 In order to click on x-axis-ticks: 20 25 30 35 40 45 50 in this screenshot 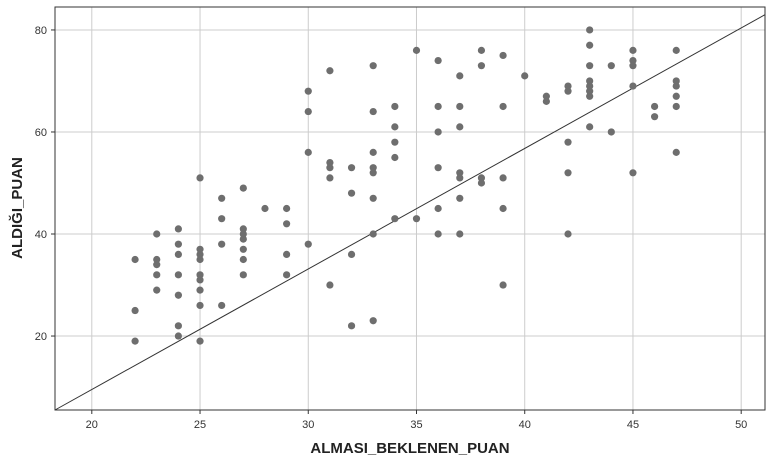, I will do `click(416, 420)`.